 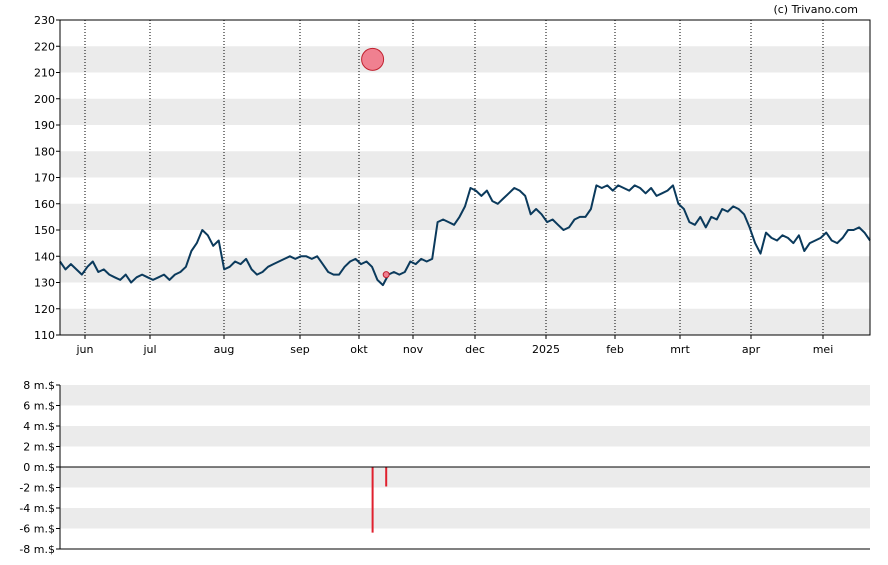 What do you see at coordinates (44, 73) in the screenshot?
I see `y-tick-label: 210` at bounding box center [44, 73].